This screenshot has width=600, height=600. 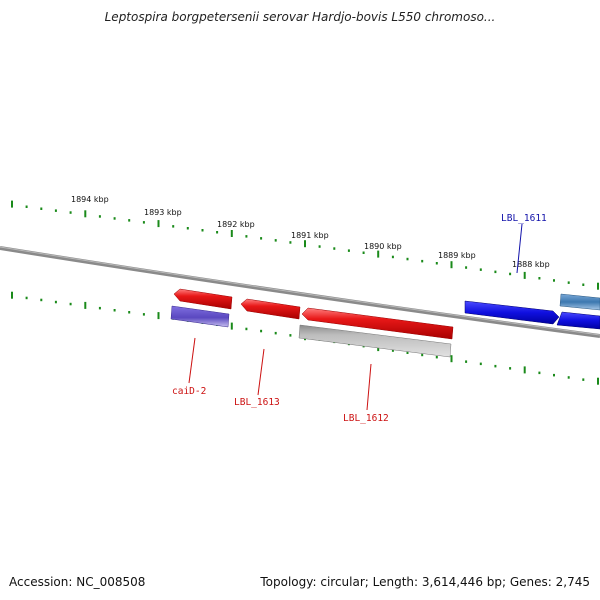 What do you see at coordinates (189, 391) in the screenshot?
I see `gene-label-caiD-2: caiD-2` at bounding box center [189, 391].